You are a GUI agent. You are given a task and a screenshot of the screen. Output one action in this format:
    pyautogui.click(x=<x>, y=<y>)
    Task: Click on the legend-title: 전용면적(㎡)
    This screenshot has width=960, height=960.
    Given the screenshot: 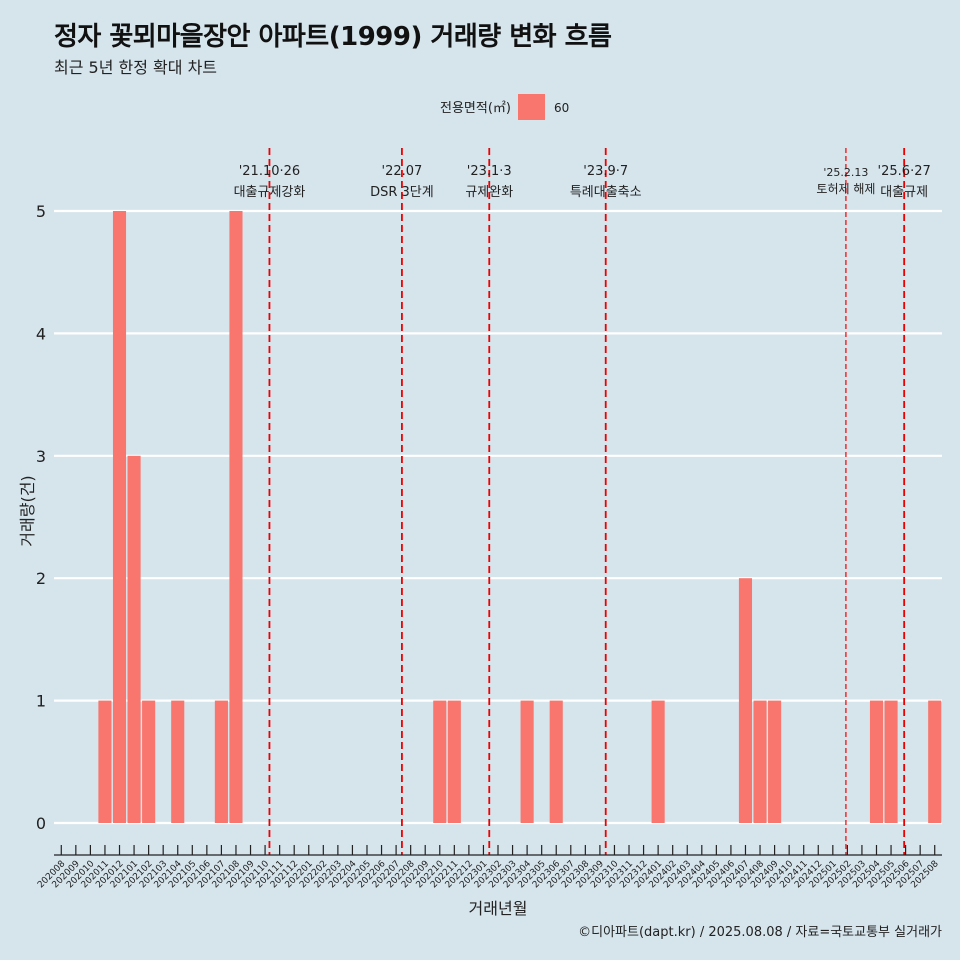 What is the action you would take?
    pyautogui.click(x=475, y=108)
    